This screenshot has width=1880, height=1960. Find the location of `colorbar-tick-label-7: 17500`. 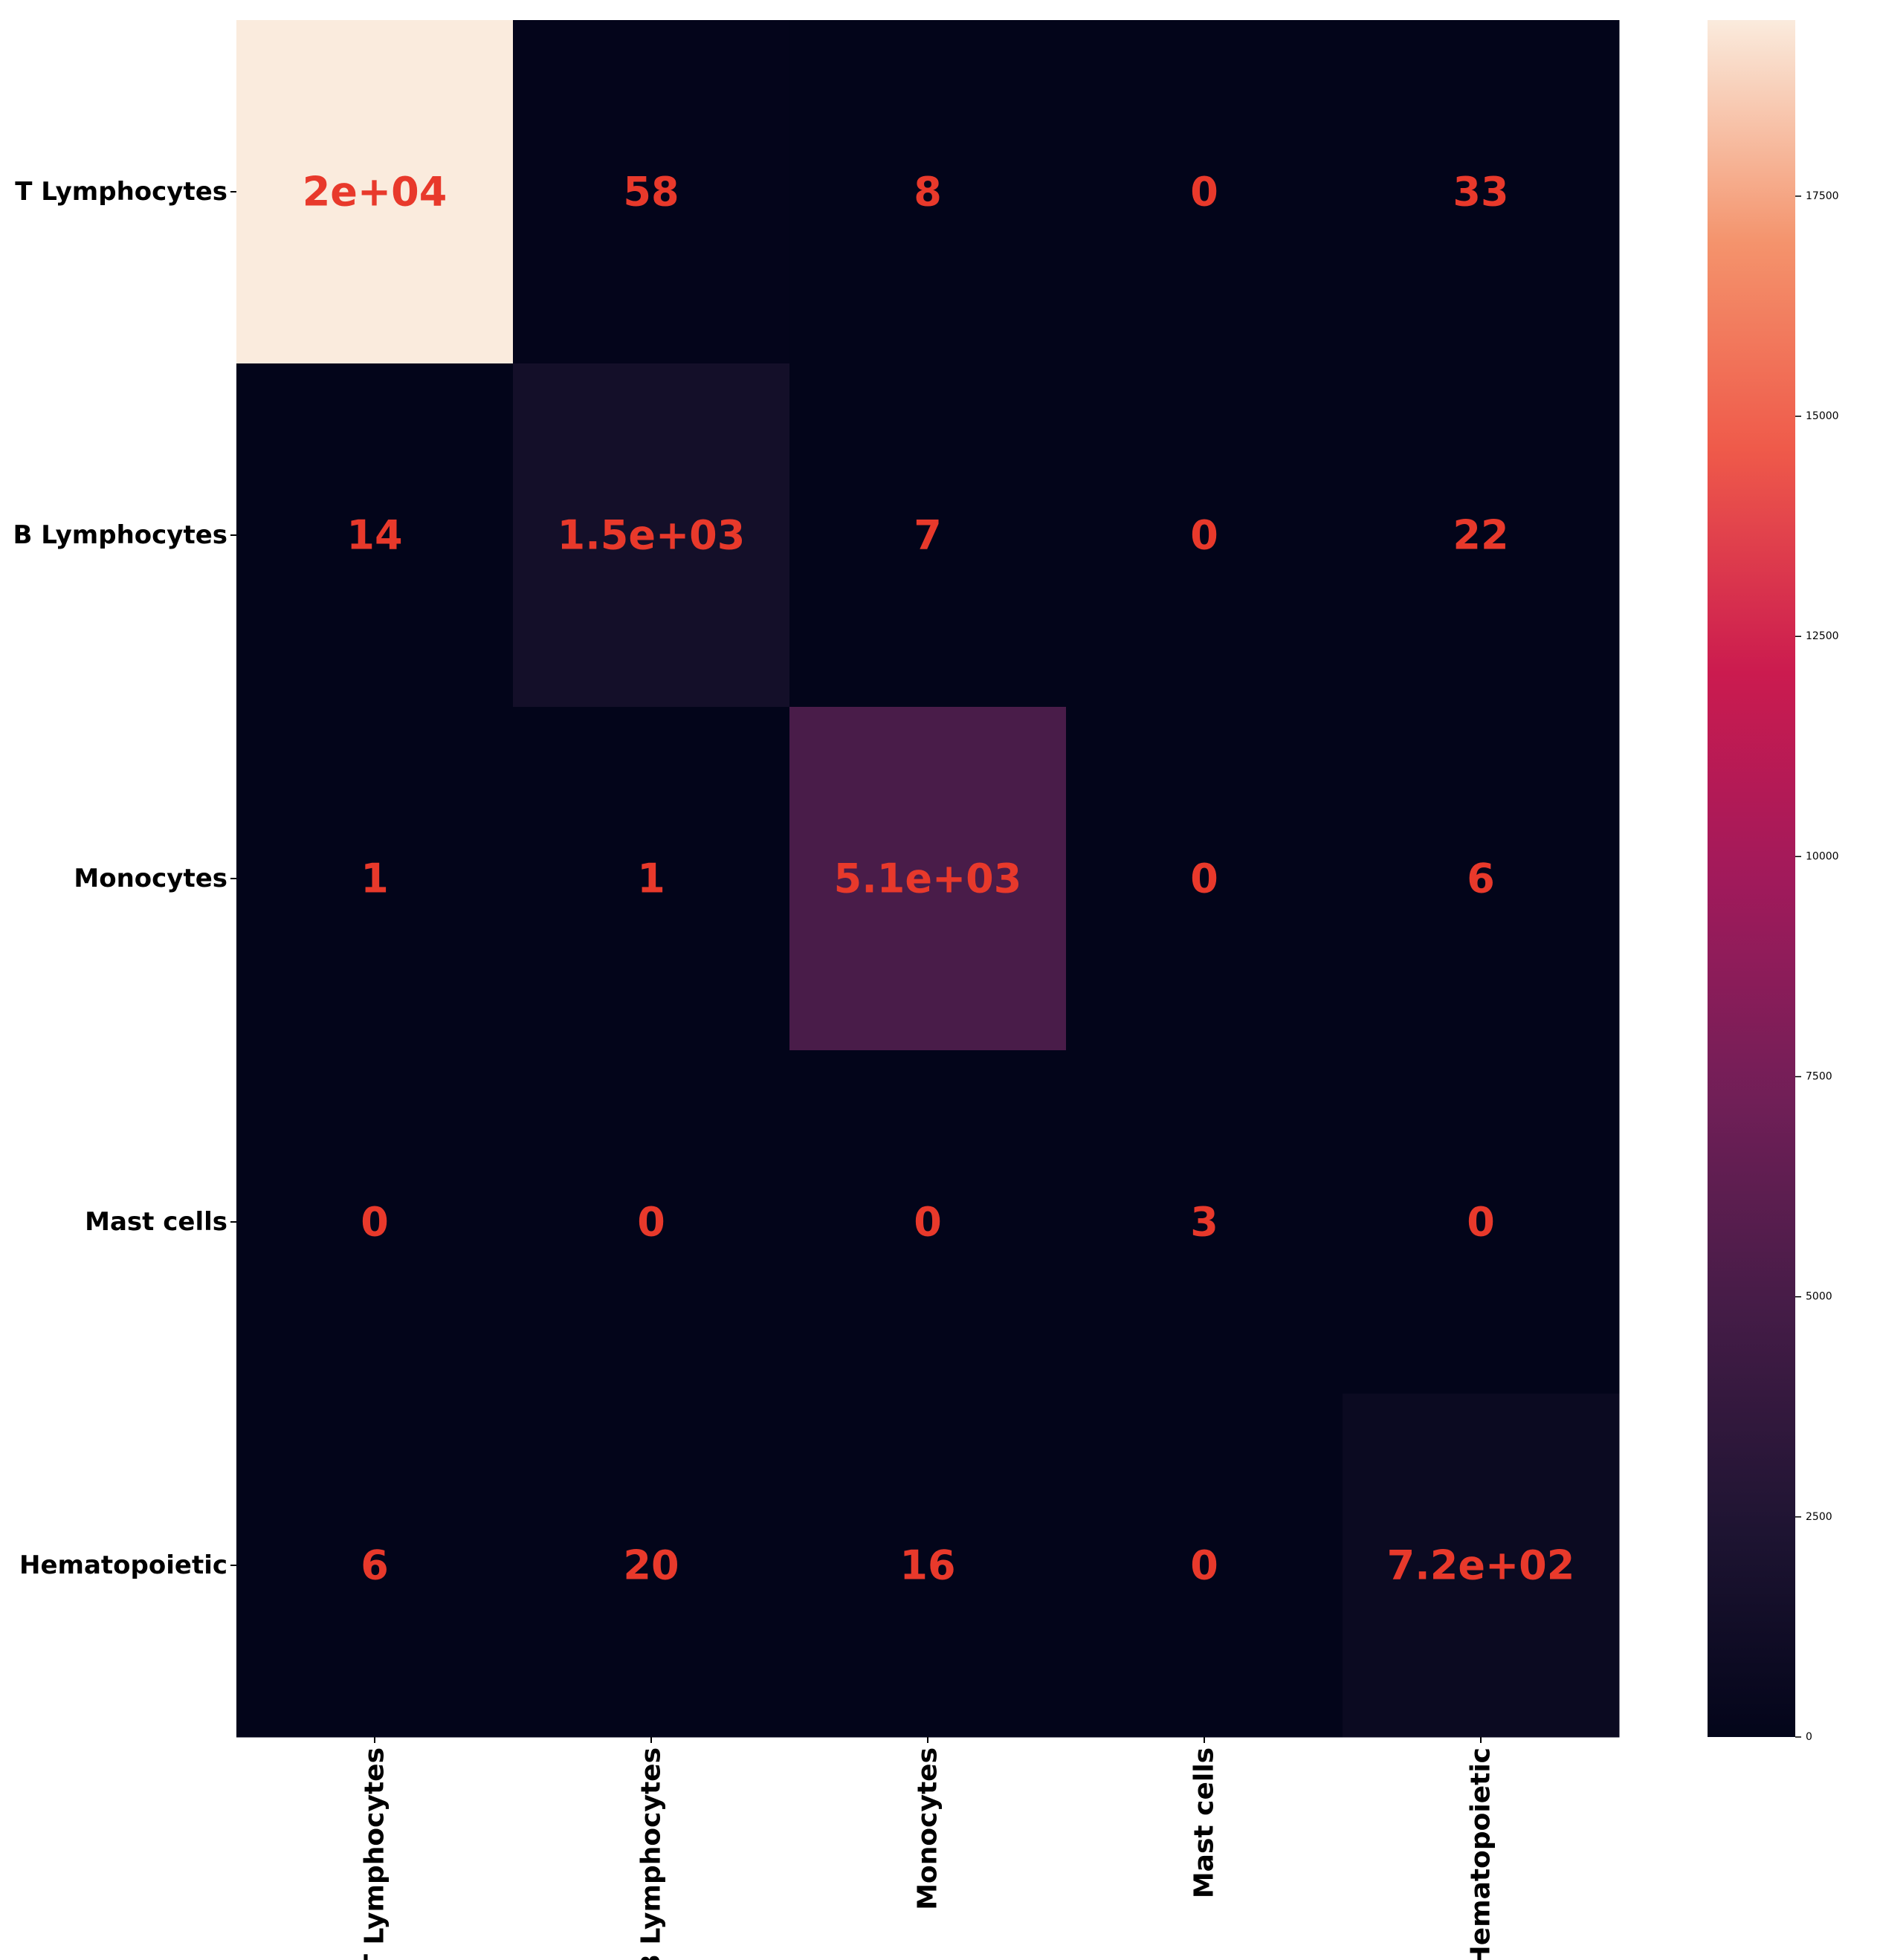

colorbar-tick-label-7: 17500 is located at coordinates (1823, 196).